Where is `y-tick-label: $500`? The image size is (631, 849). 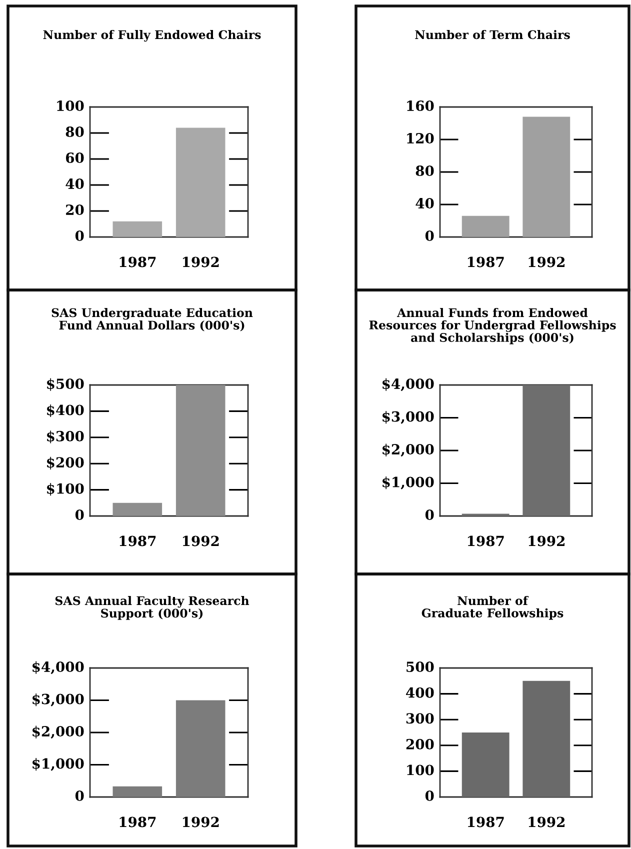
y-tick-label: $500 is located at coordinates (65, 384).